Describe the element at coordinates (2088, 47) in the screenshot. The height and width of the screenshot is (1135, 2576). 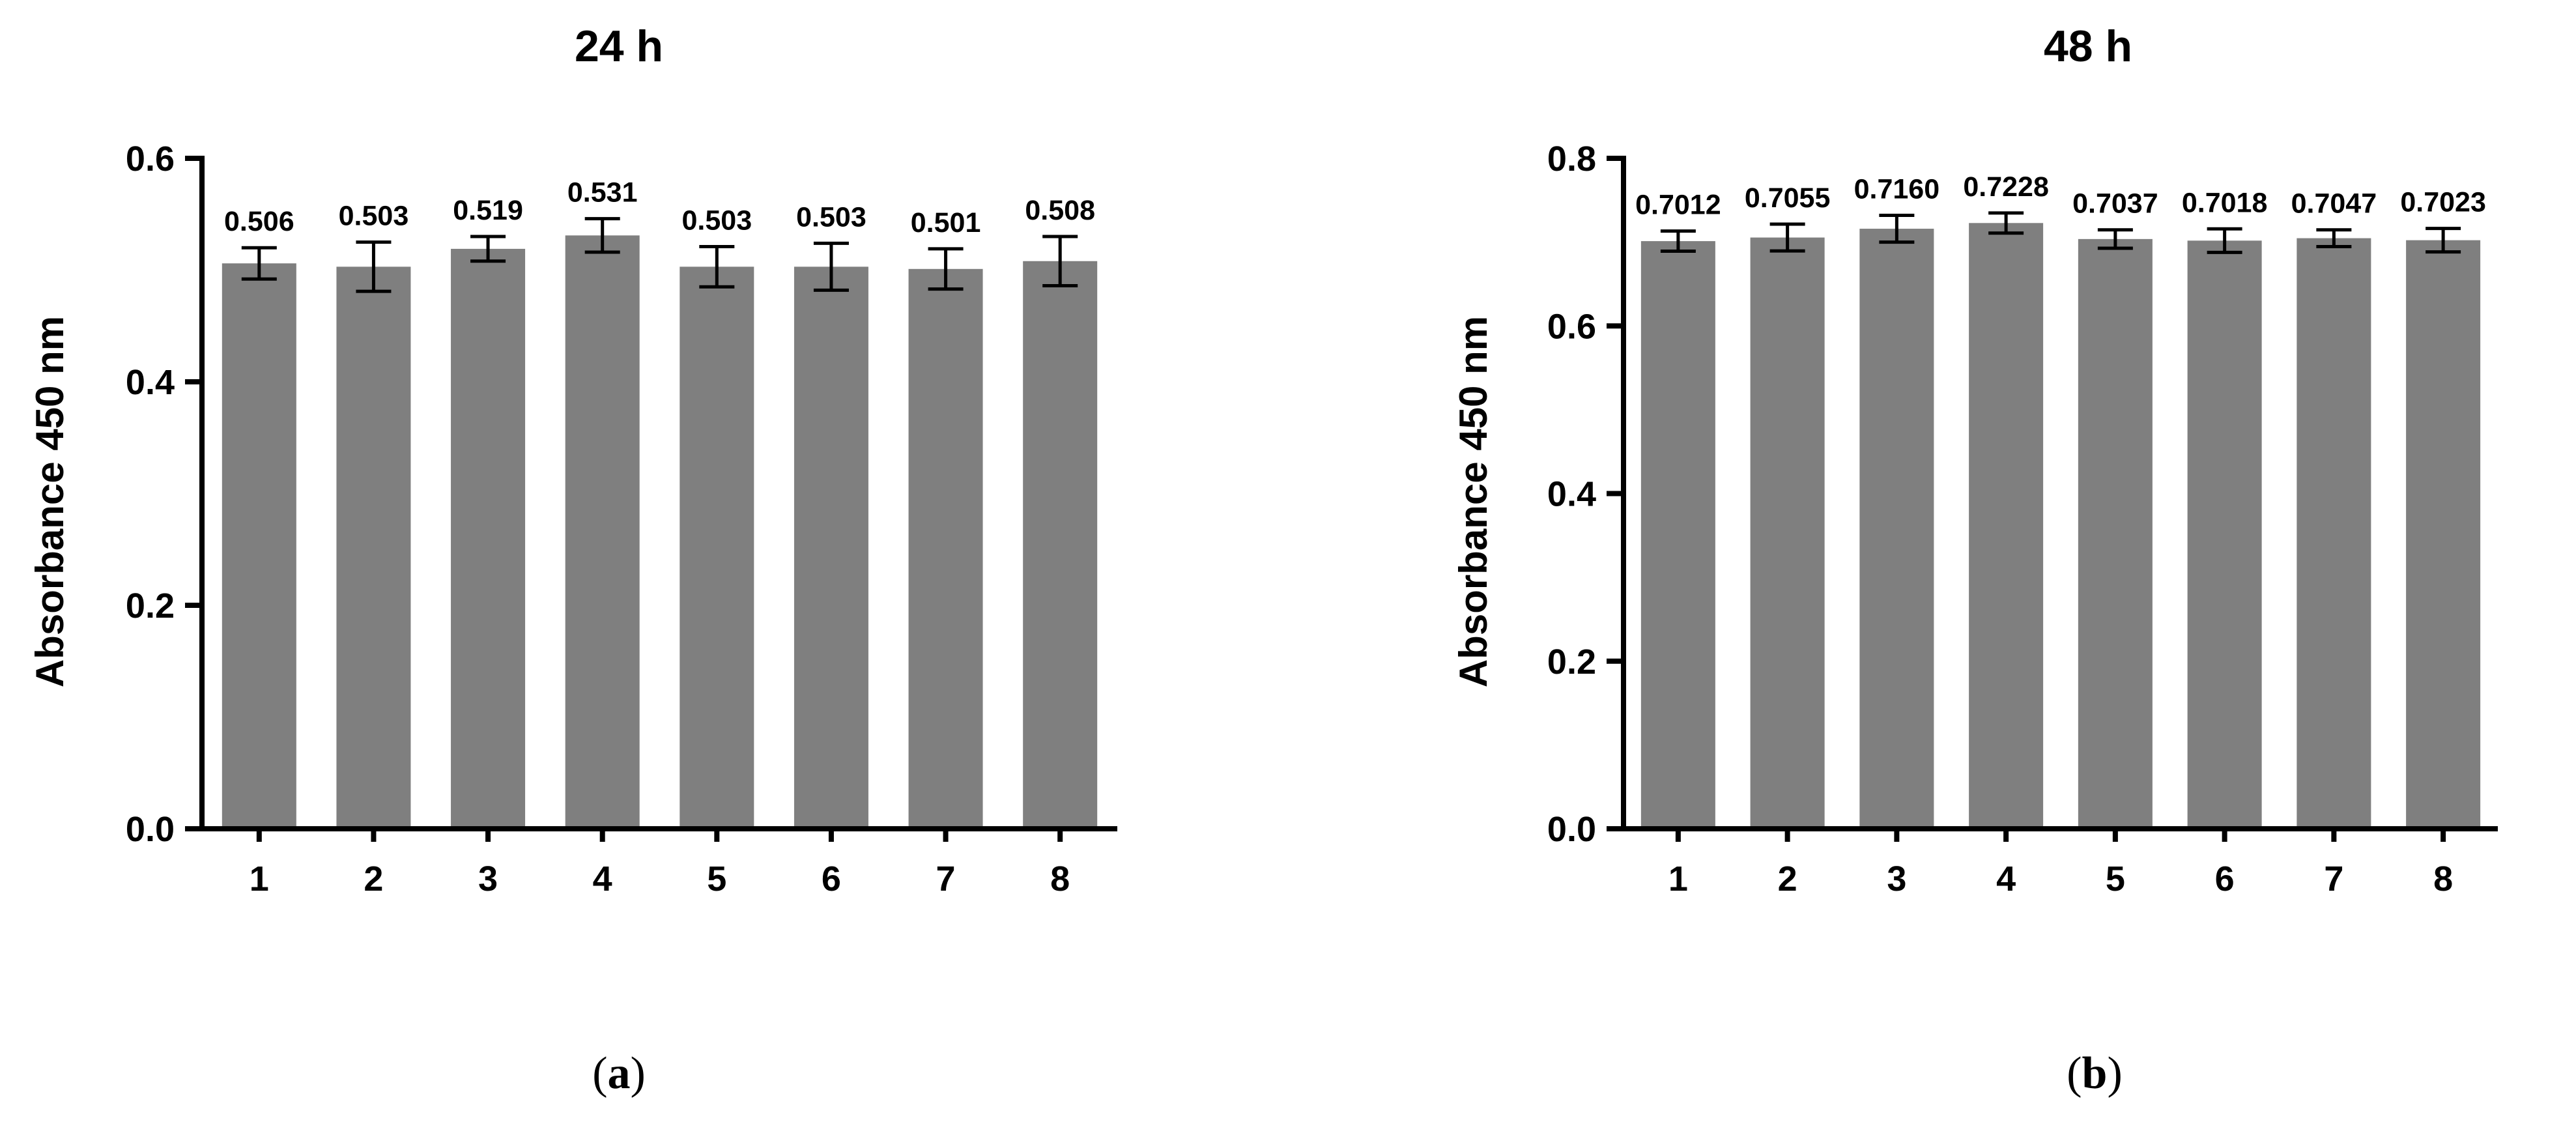
I see `chart-title: 48 h` at that location.